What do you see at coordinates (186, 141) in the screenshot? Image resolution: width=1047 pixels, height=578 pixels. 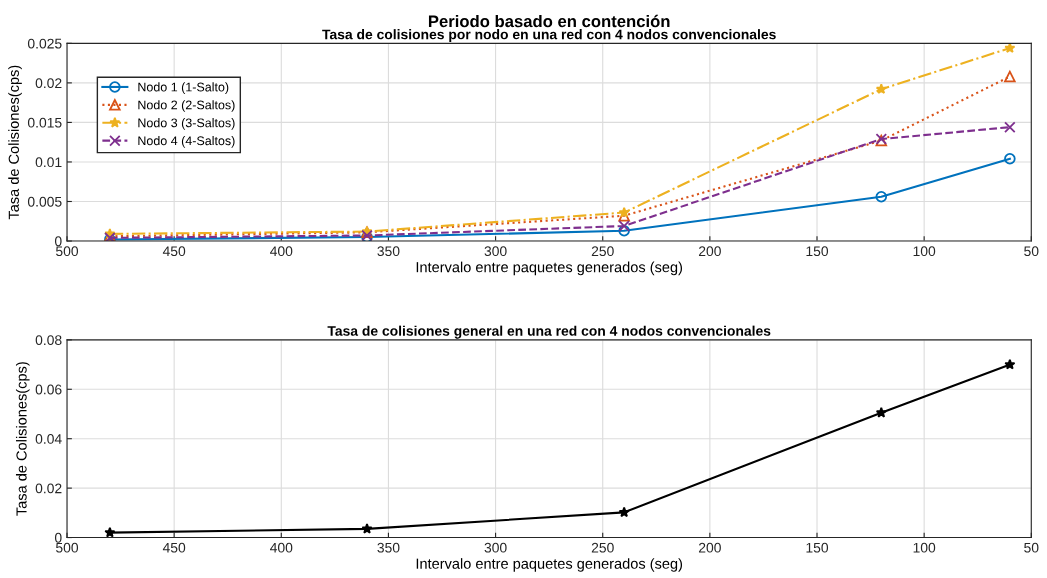 I see `legend-label: Nodo 4 (4-Saltos)` at bounding box center [186, 141].